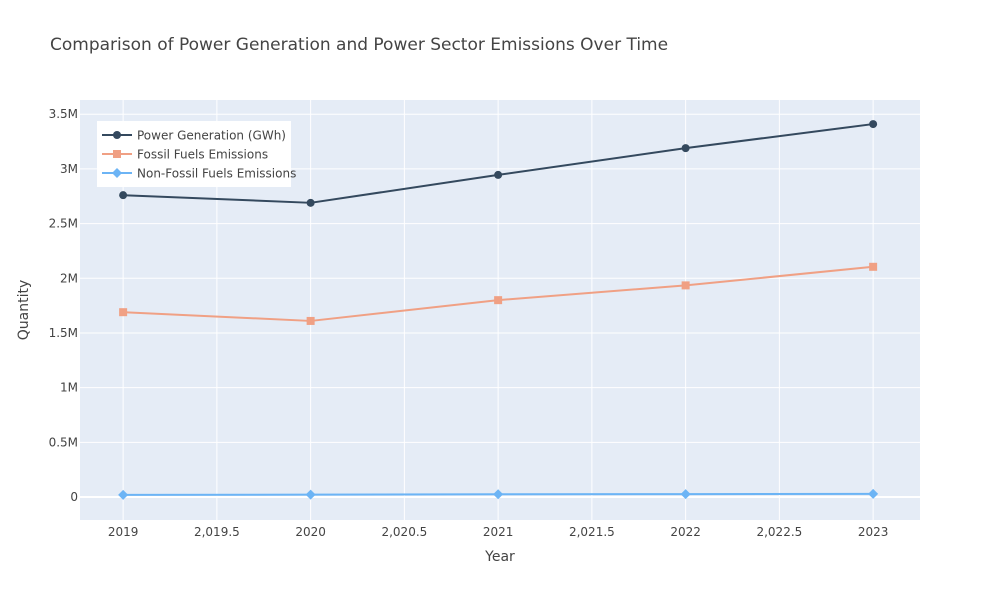 Image resolution: width=1000 pixels, height=604 pixels. Describe the element at coordinates (63, 333) in the screenshot. I see `y-tick-label: 1.5M` at that location.